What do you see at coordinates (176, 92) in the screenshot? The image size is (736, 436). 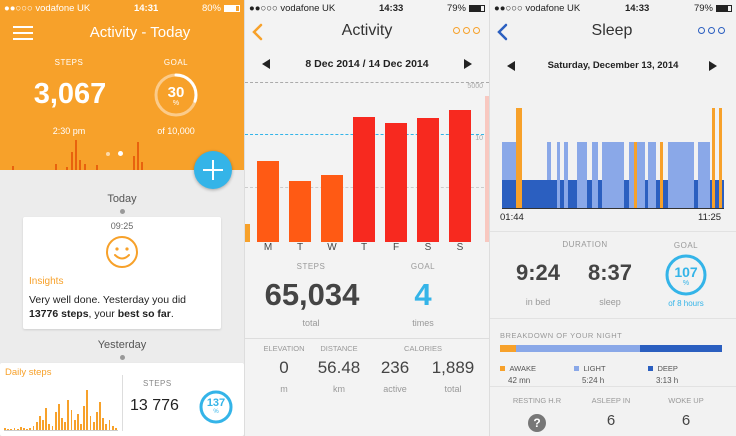 I see `goal-percent: 30` at bounding box center [176, 92].